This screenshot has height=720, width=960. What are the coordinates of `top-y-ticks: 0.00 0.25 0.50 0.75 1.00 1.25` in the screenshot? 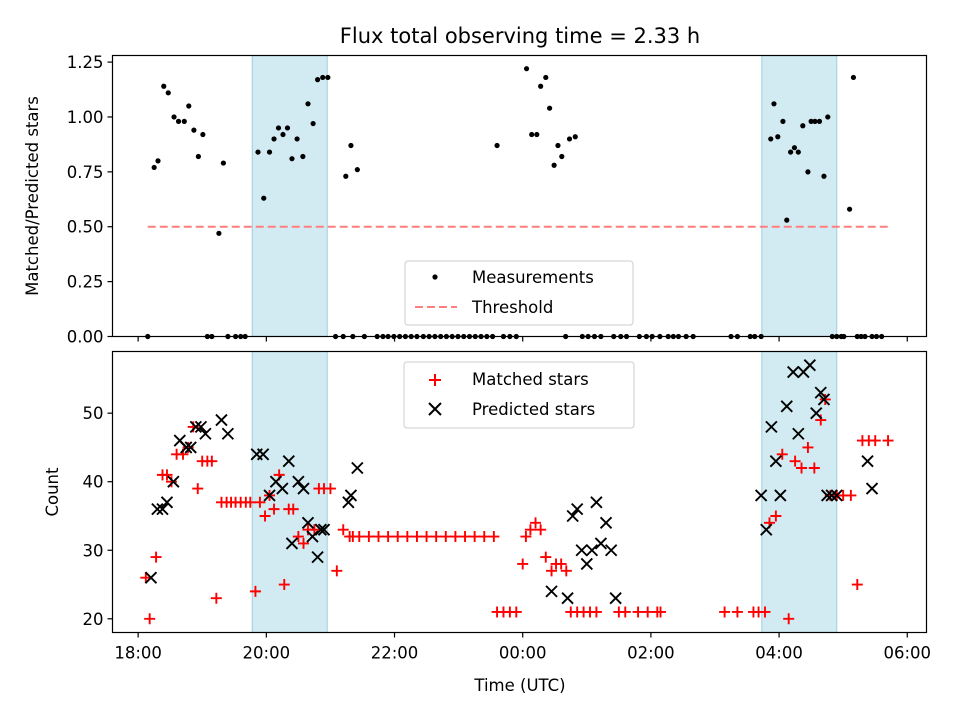 It's located at (90, 200).